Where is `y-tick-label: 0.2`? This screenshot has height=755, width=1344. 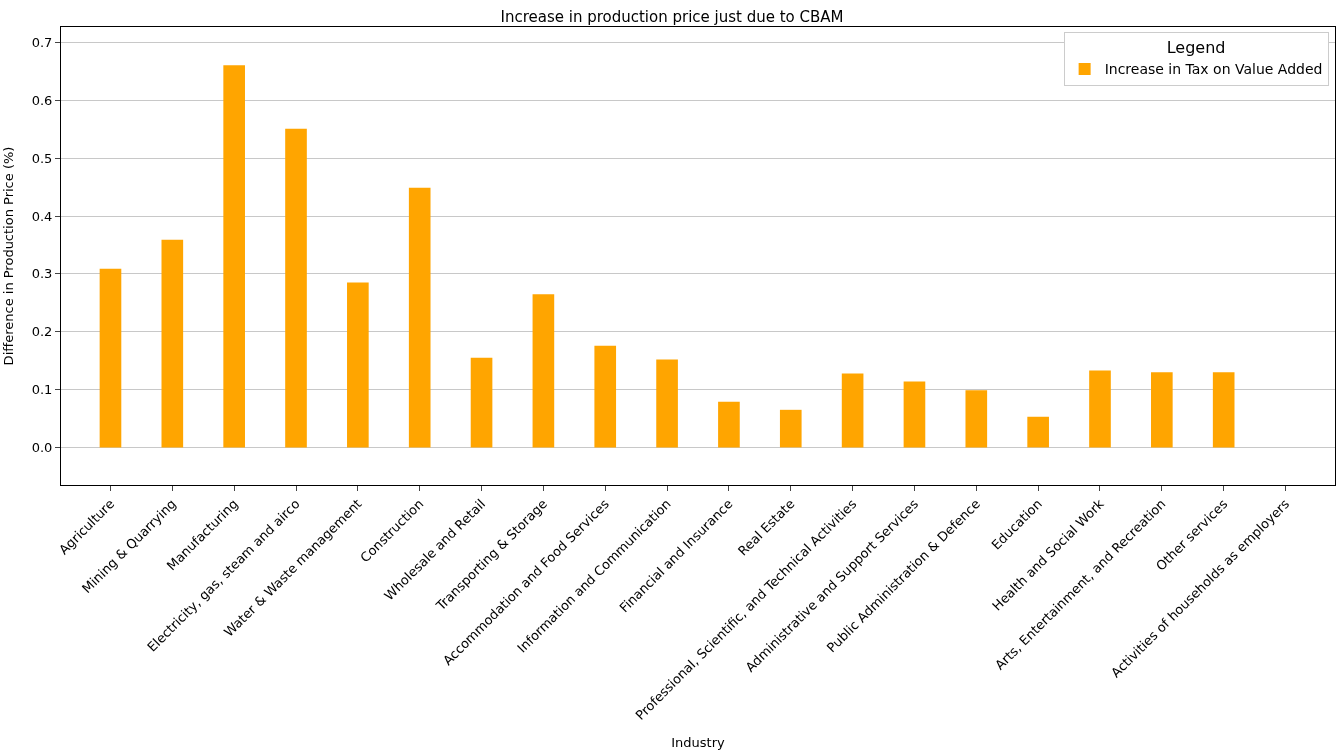 y-tick-label: 0.2 is located at coordinates (42, 332).